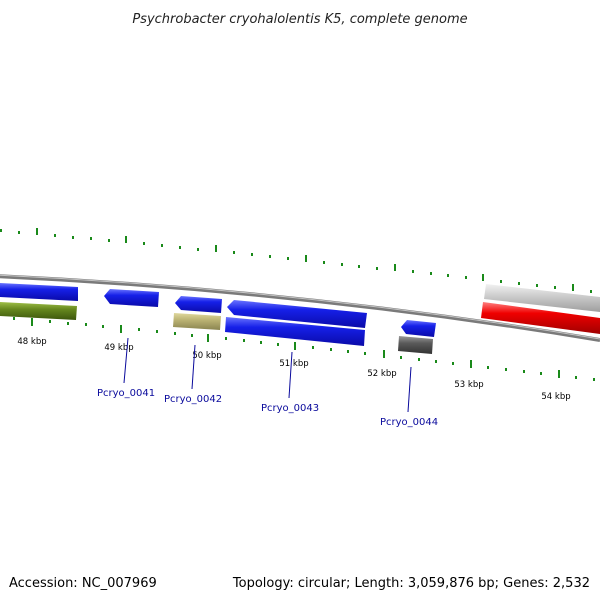 Image resolution: width=600 pixels, height=600 pixels. What do you see at coordinates (206, 356) in the screenshot?
I see `tick-label: 50 kbp` at bounding box center [206, 356].